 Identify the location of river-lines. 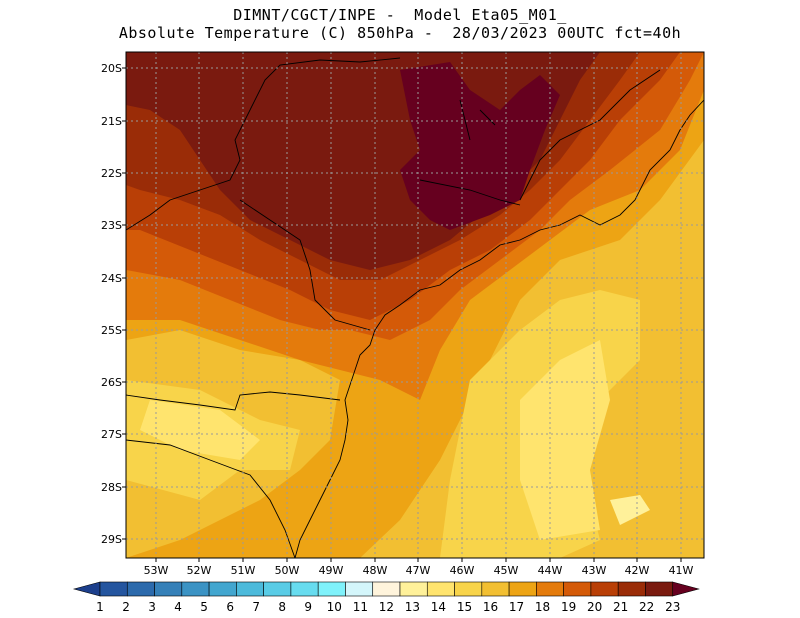
(477, 120).